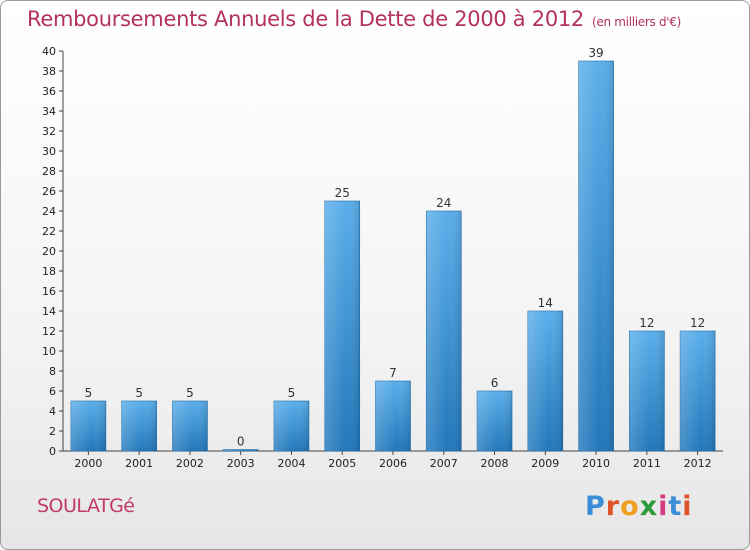  What do you see at coordinates (595, 53) in the screenshot?
I see `bar-value-label: 39` at bounding box center [595, 53].